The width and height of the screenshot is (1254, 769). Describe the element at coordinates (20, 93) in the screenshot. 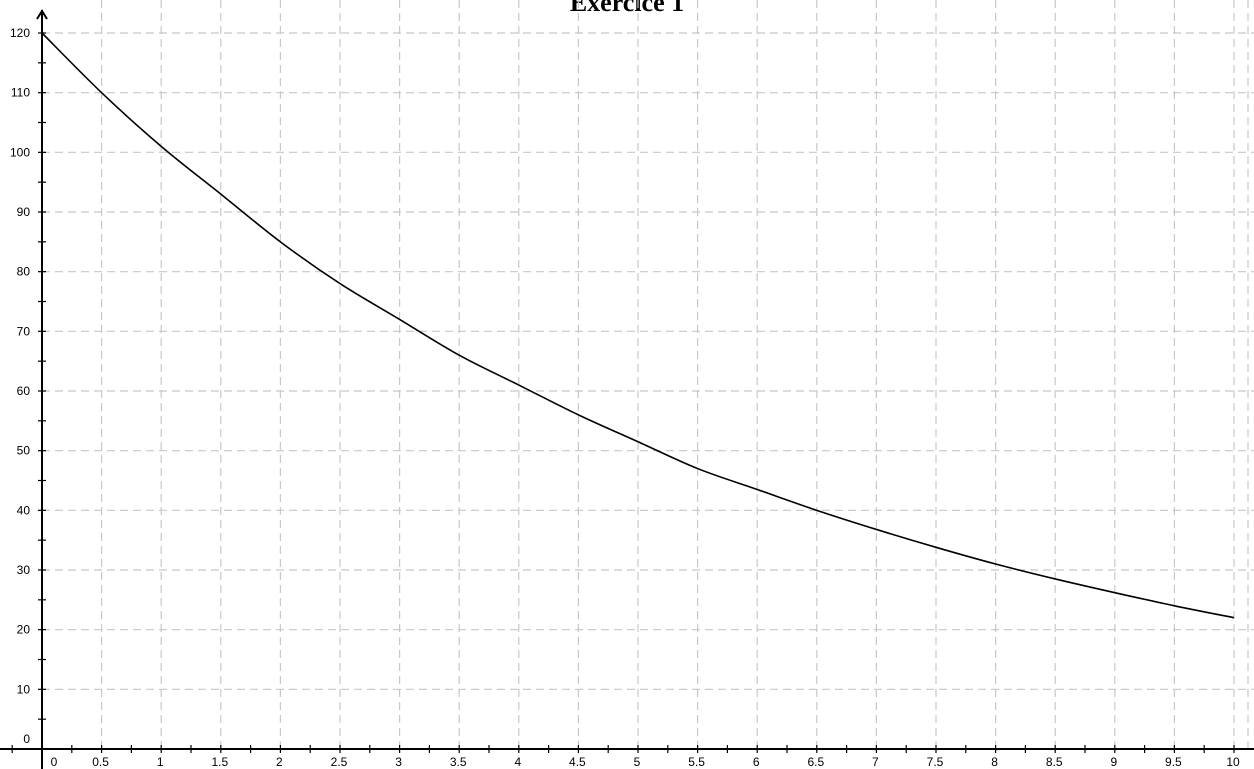

I see `y-tick-label: 110` at that location.